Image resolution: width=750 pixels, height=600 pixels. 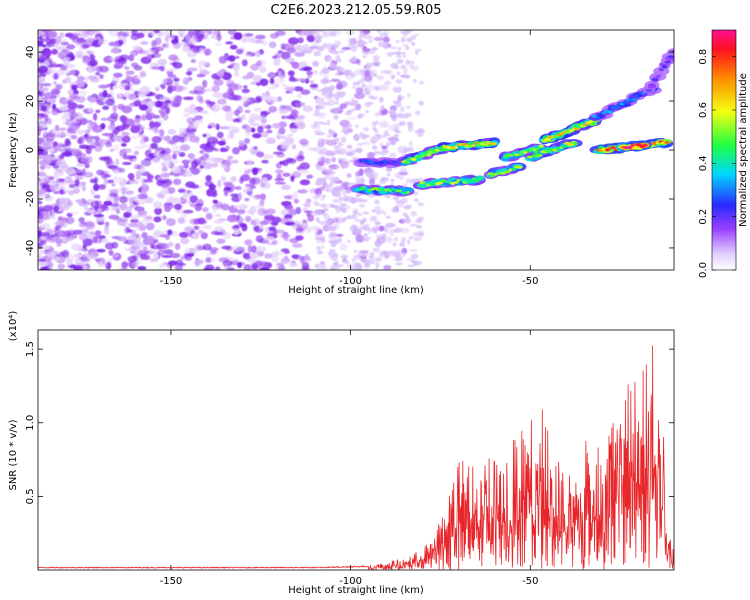 What do you see at coordinates (724, 150) in the screenshot?
I see `colorbar-gradient` at bounding box center [724, 150].